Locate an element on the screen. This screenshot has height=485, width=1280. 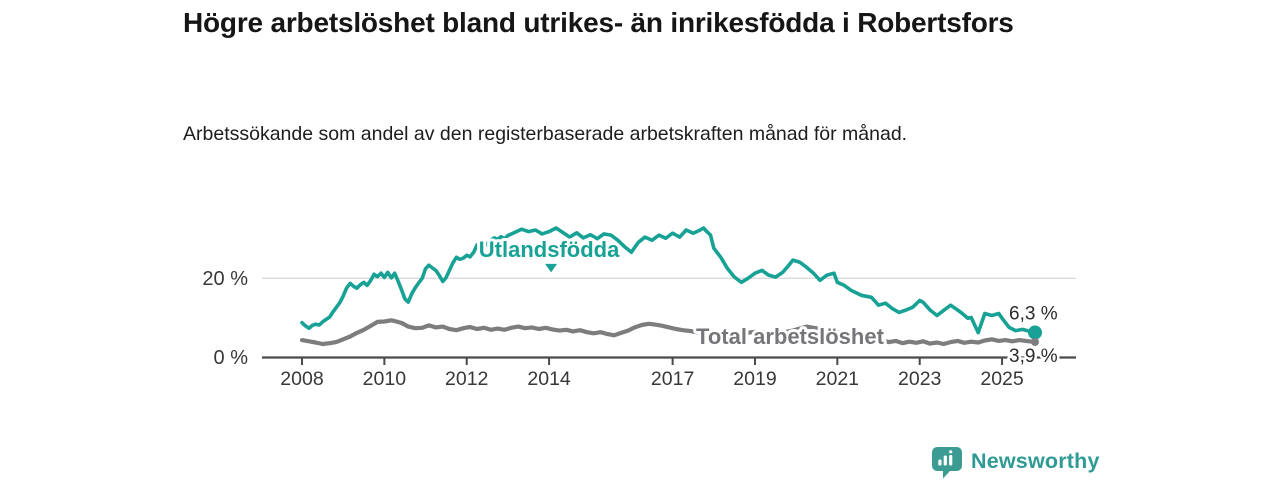
bar-chart-pin-icon is located at coordinates (947, 463).